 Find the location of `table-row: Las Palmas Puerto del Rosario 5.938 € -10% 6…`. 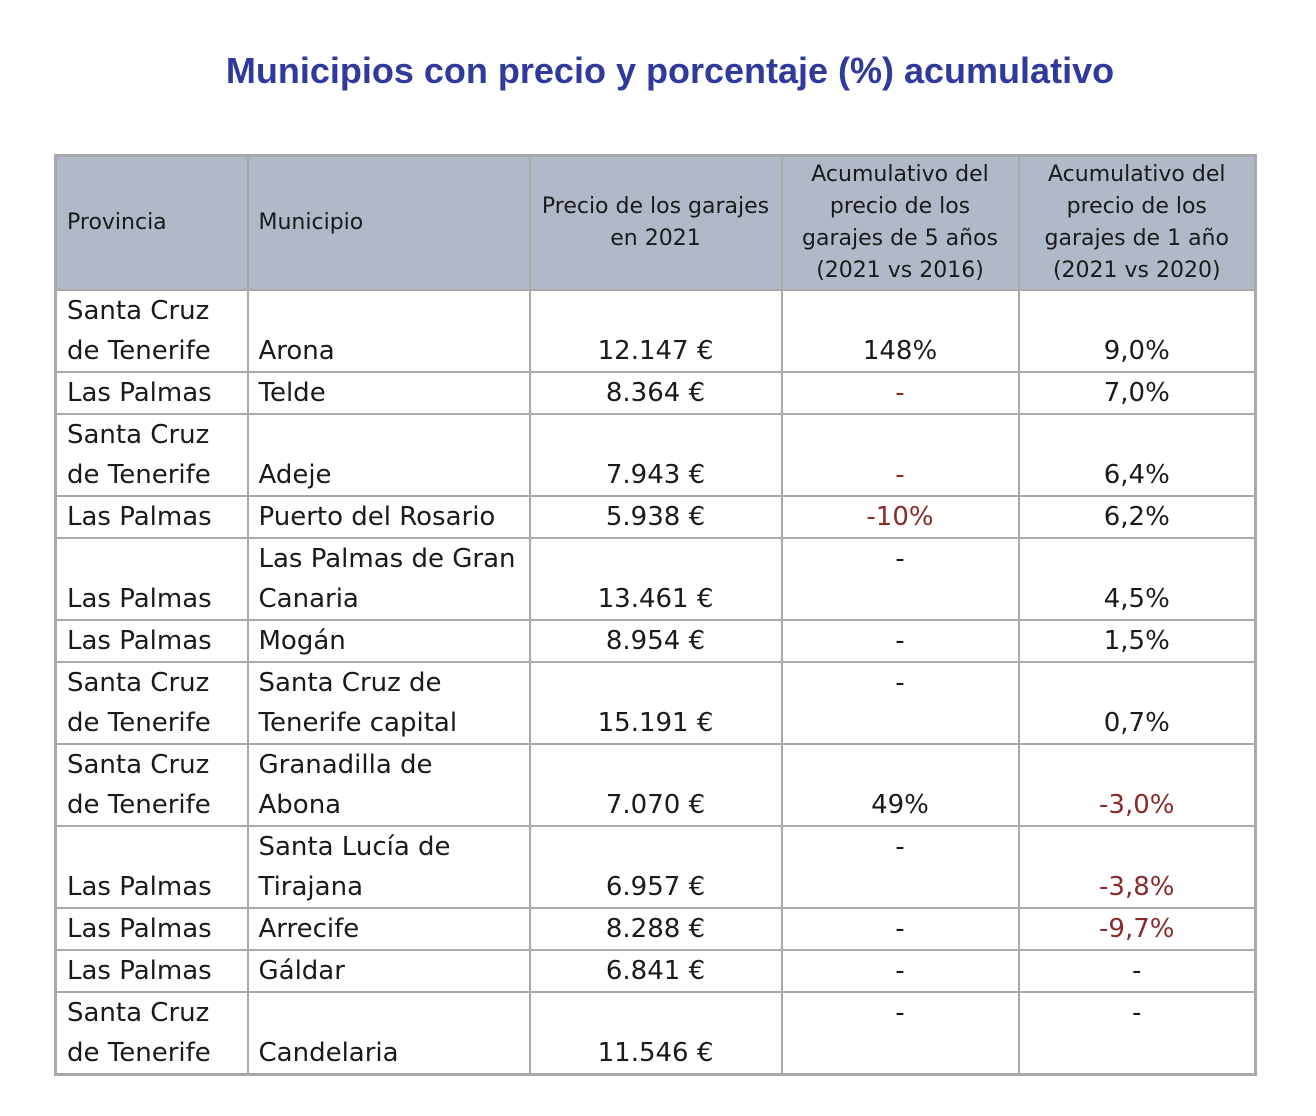

table-row: Las Palmas Puerto del Rosario 5.938 € -10% 6… is located at coordinates (655, 517).